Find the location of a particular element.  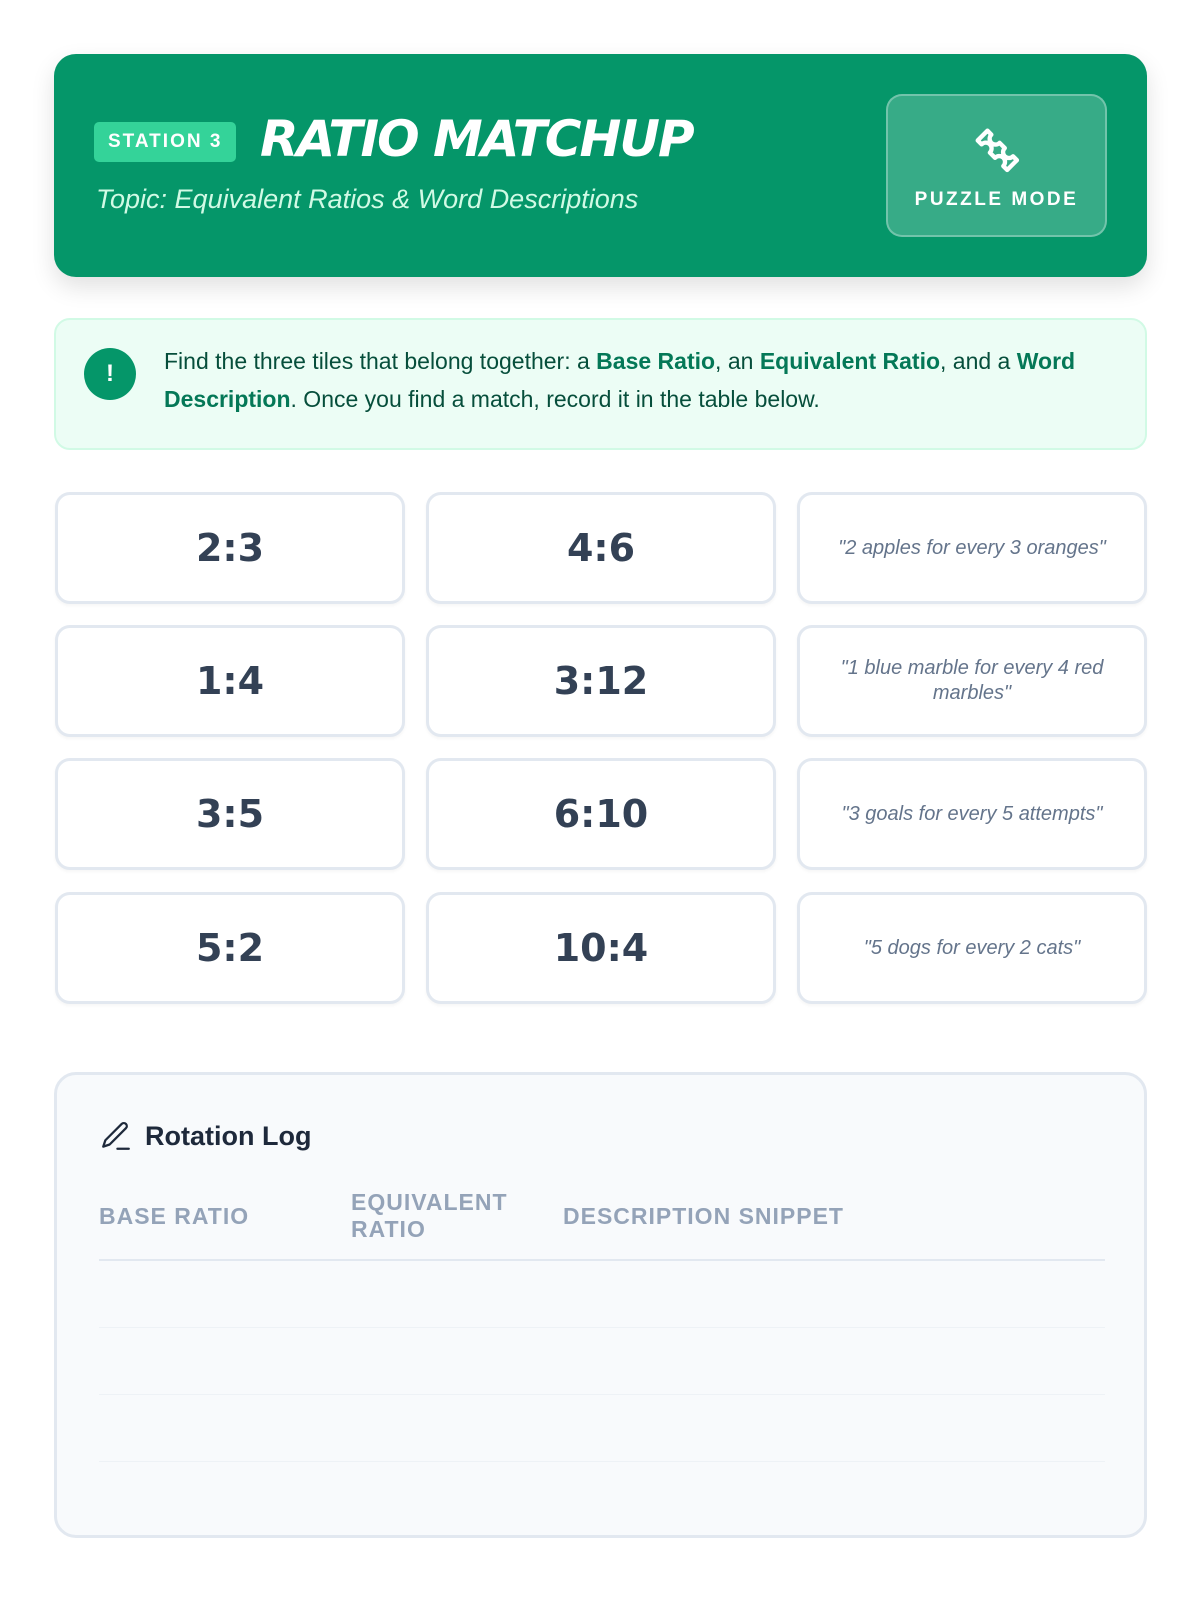

tile-text: 1:4 is located at coordinates (230, 681).